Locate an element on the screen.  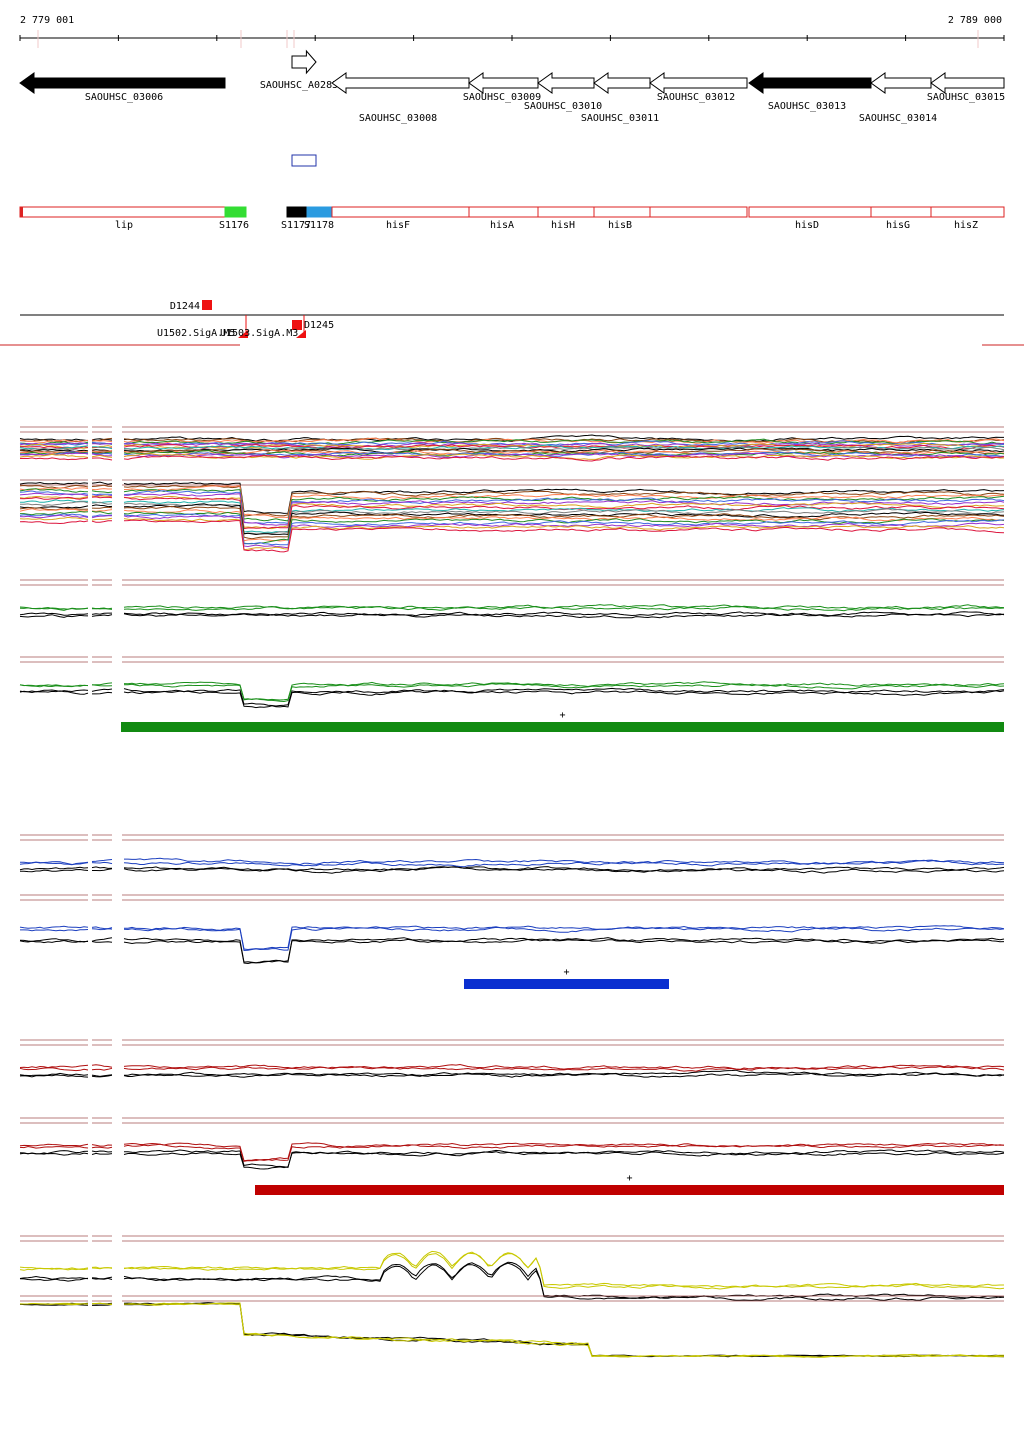
gene-SAOUHSC_03015: SAOUHSC_03015 is located at coordinates (966, 87).